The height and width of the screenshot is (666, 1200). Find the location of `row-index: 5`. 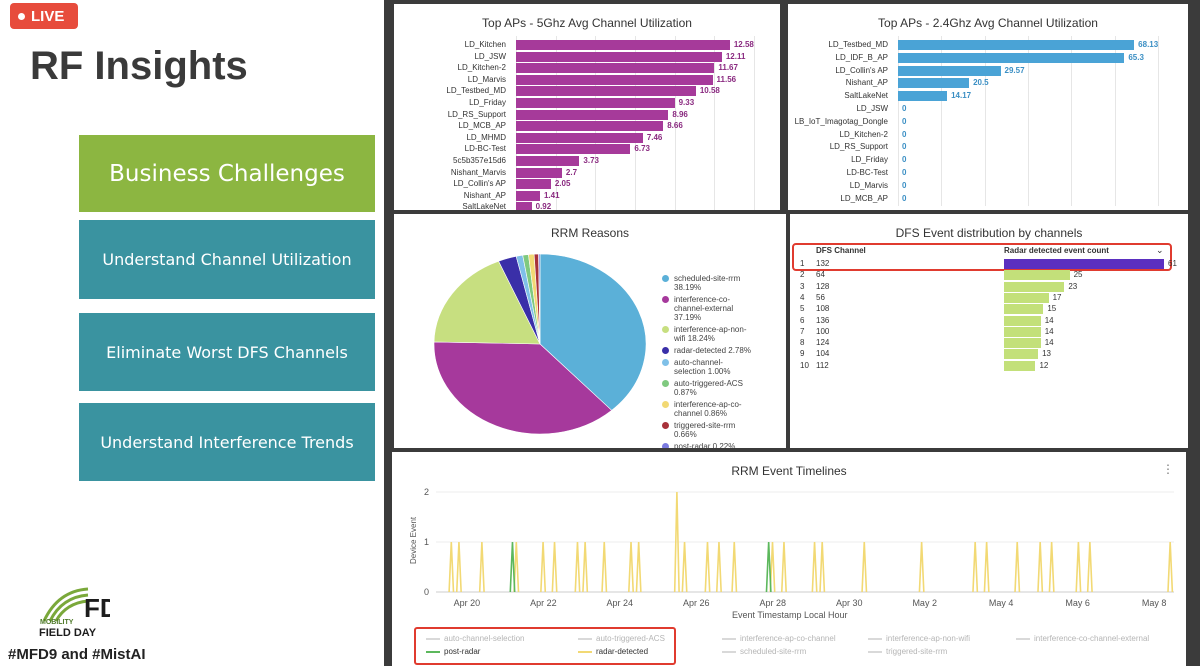

row-index: 5 is located at coordinates (802, 309).